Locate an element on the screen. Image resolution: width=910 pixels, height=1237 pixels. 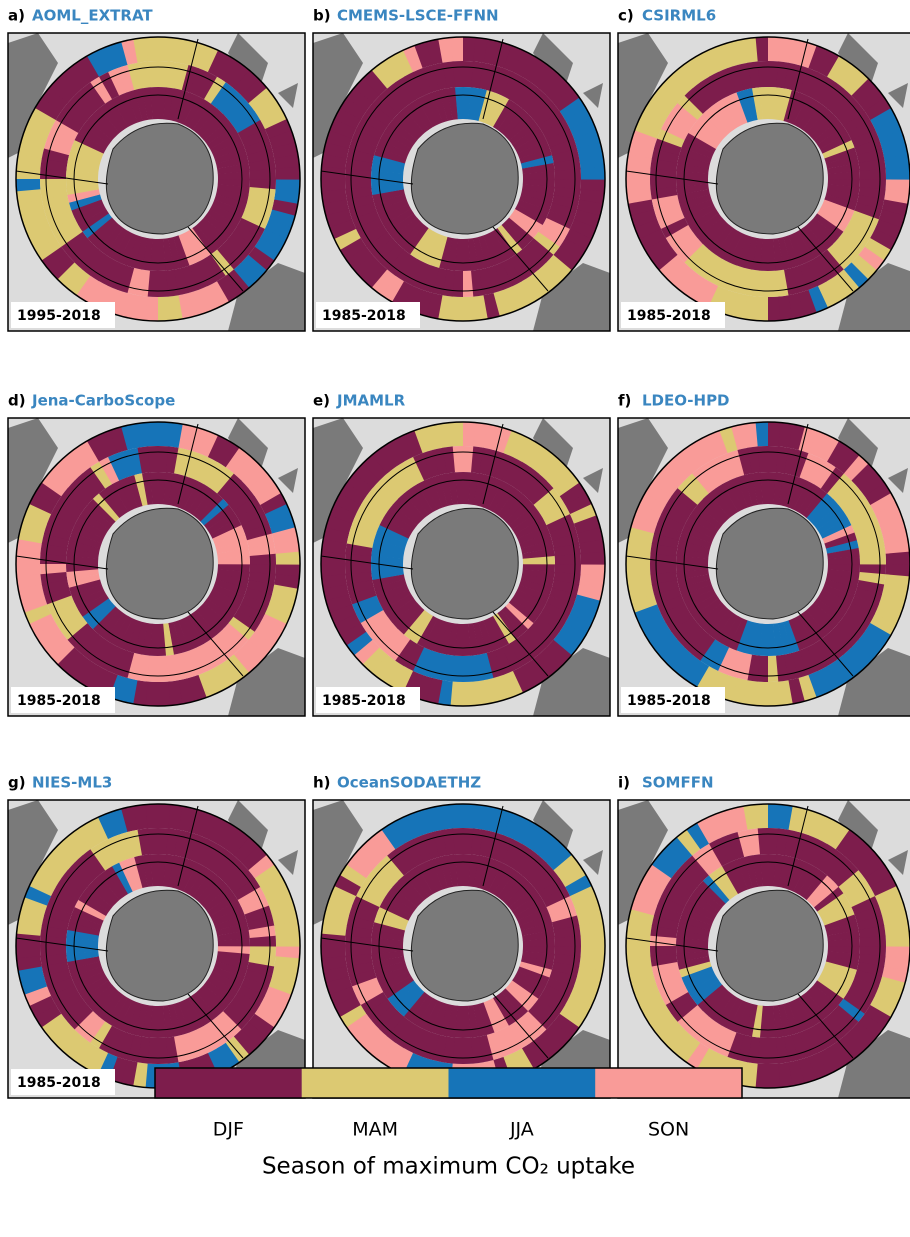
colorbar-cell is located at coordinates (375, 1083).